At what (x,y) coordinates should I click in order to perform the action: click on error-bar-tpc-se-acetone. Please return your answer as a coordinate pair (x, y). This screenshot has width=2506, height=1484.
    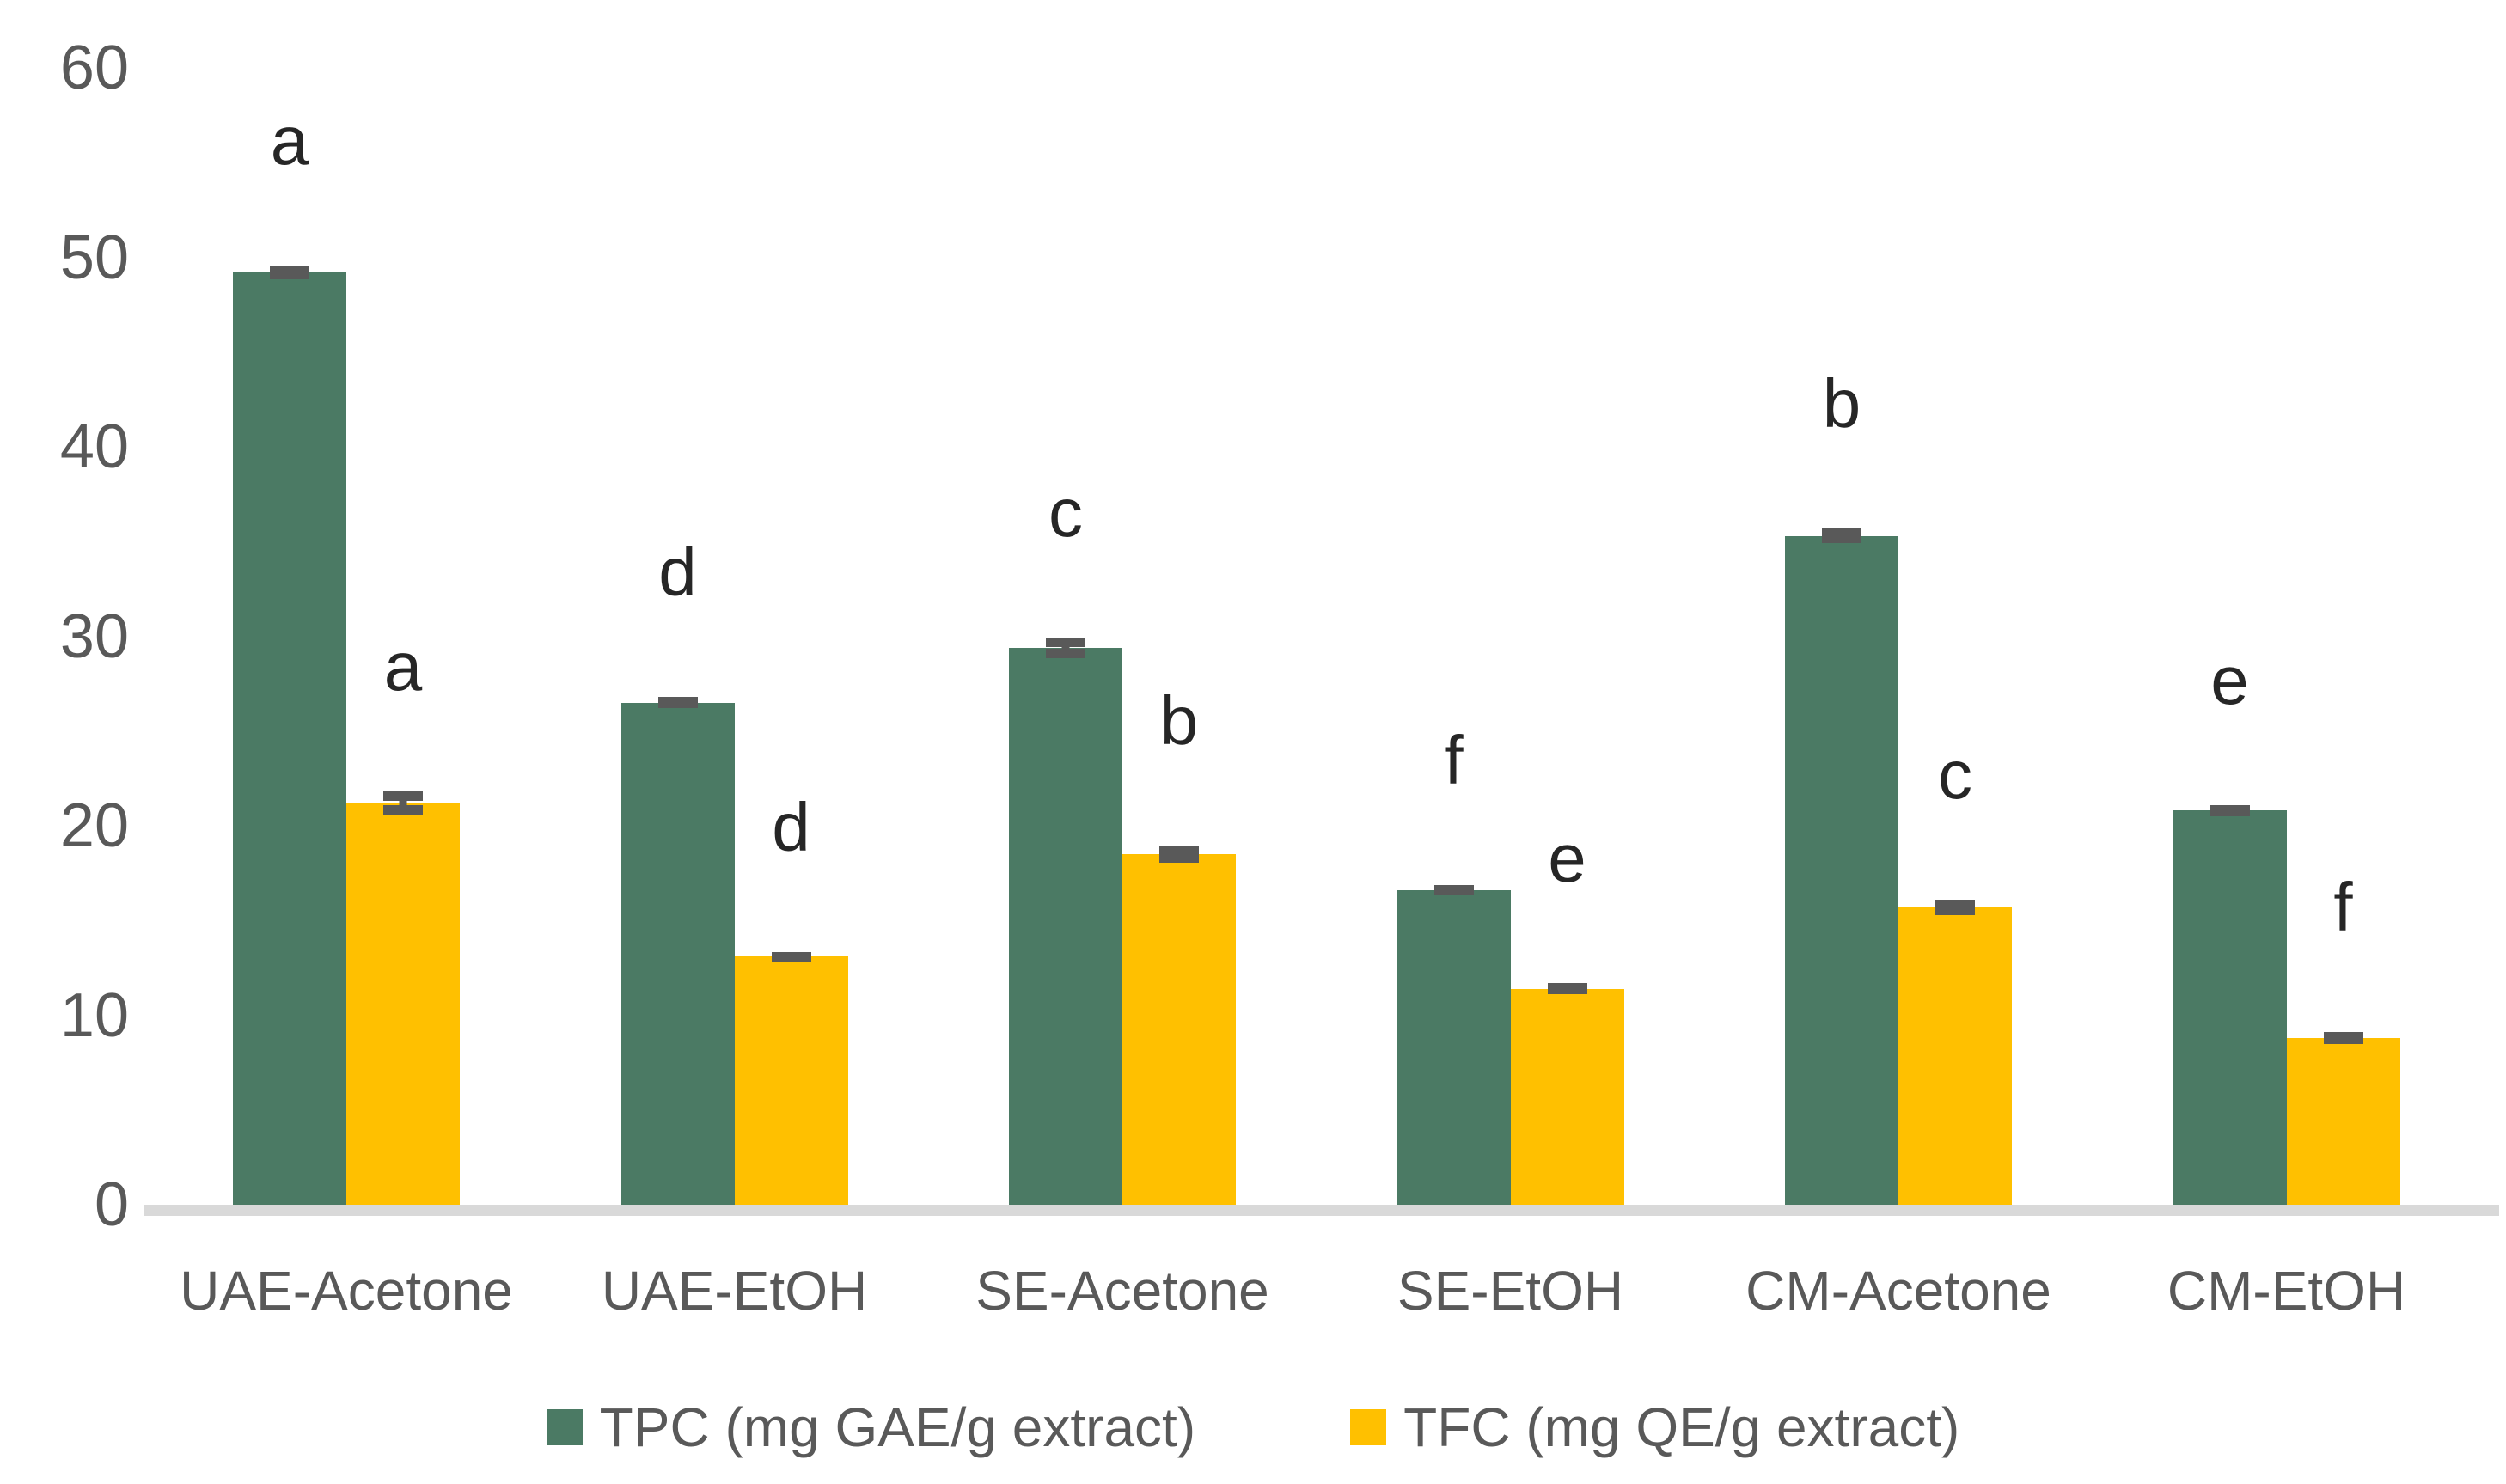
    Looking at the image, I should click on (1065, 648).